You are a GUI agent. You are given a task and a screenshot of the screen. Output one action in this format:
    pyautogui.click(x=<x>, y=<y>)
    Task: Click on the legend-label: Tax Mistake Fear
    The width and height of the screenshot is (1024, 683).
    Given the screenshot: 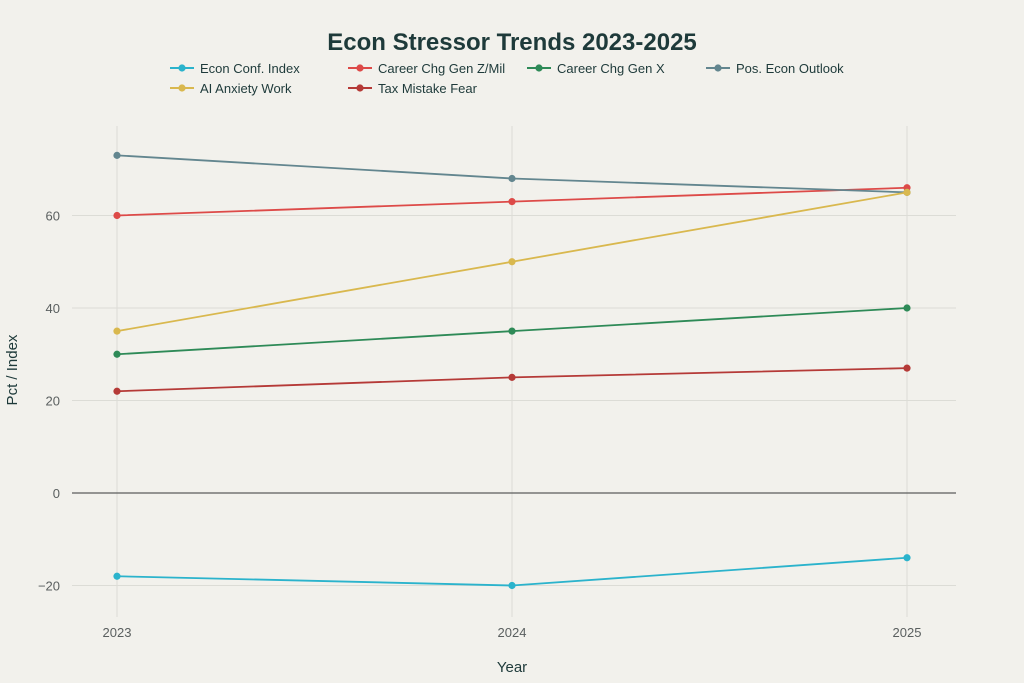 What is the action you would take?
    pyautogui.click(x=428, y=88)
    